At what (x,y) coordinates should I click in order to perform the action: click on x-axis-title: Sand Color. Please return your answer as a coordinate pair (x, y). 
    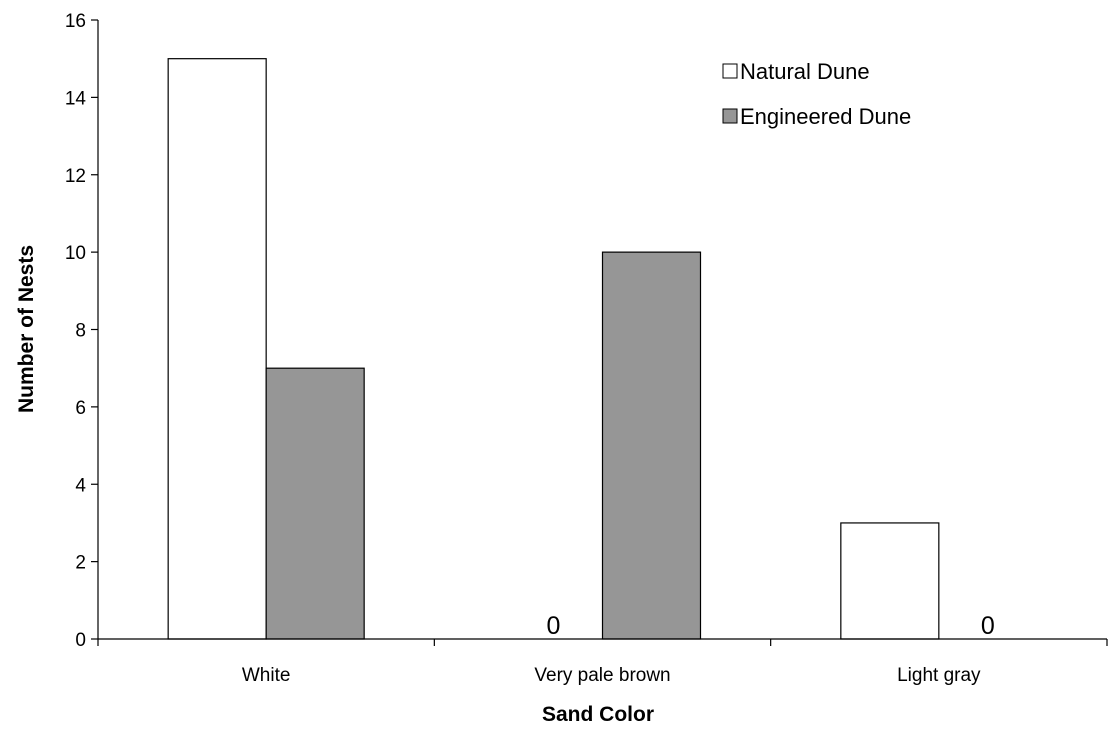
    Looking at the image, I should click on (598, 714).